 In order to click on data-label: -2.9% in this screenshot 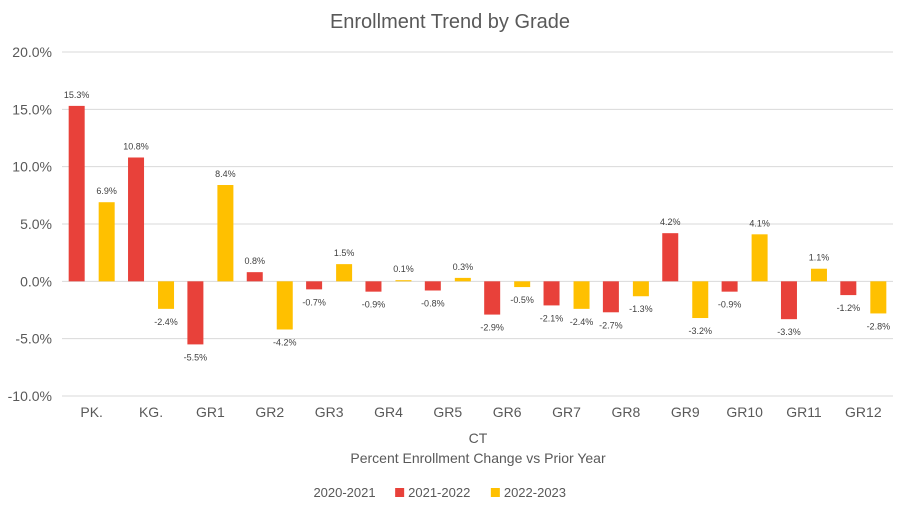, I will do `click(492, 328)`.